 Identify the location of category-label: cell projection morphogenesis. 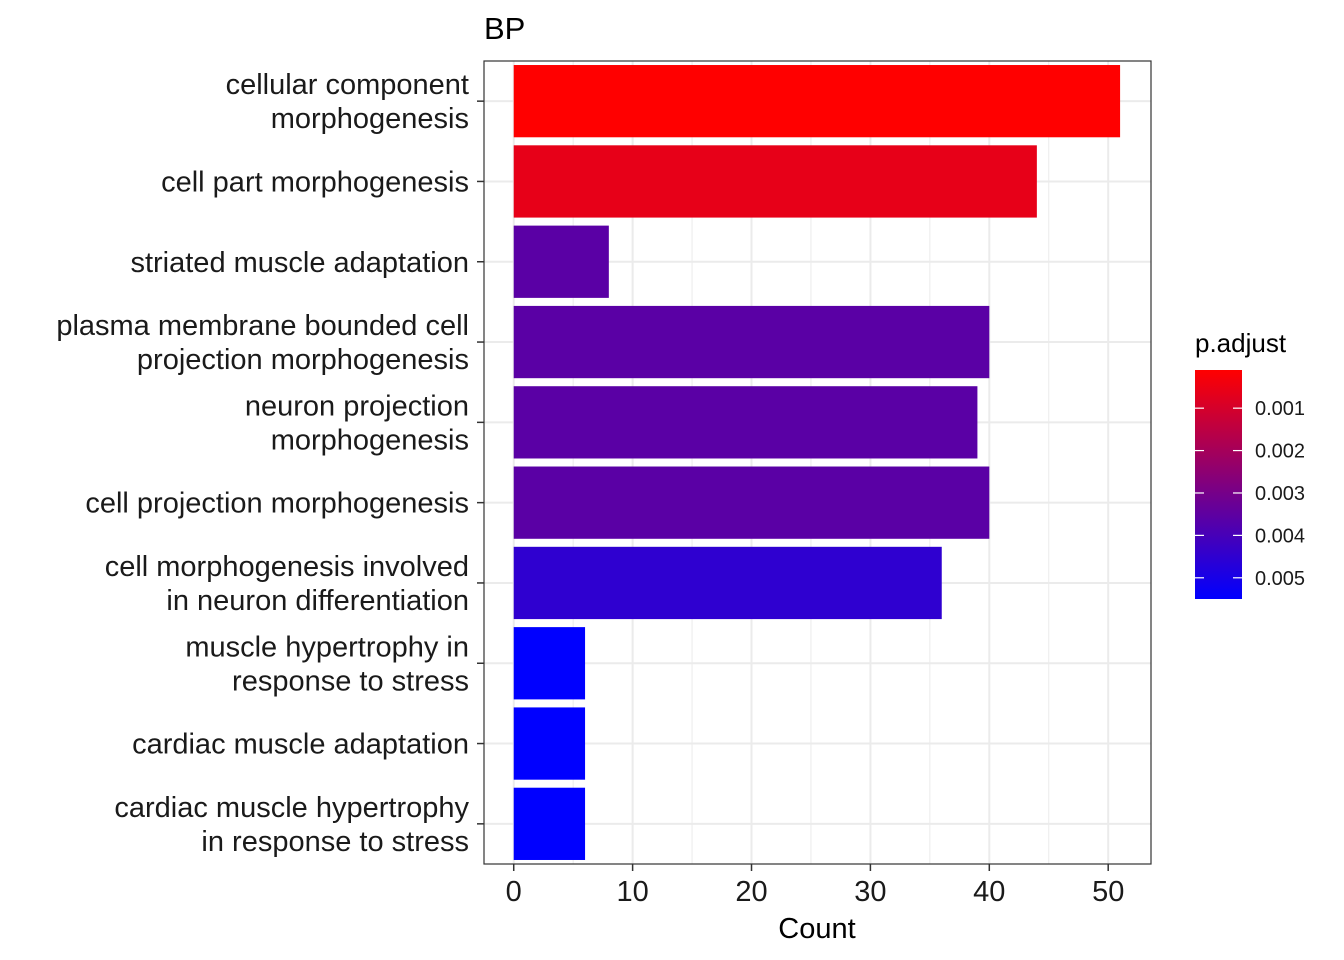
(277, 504).